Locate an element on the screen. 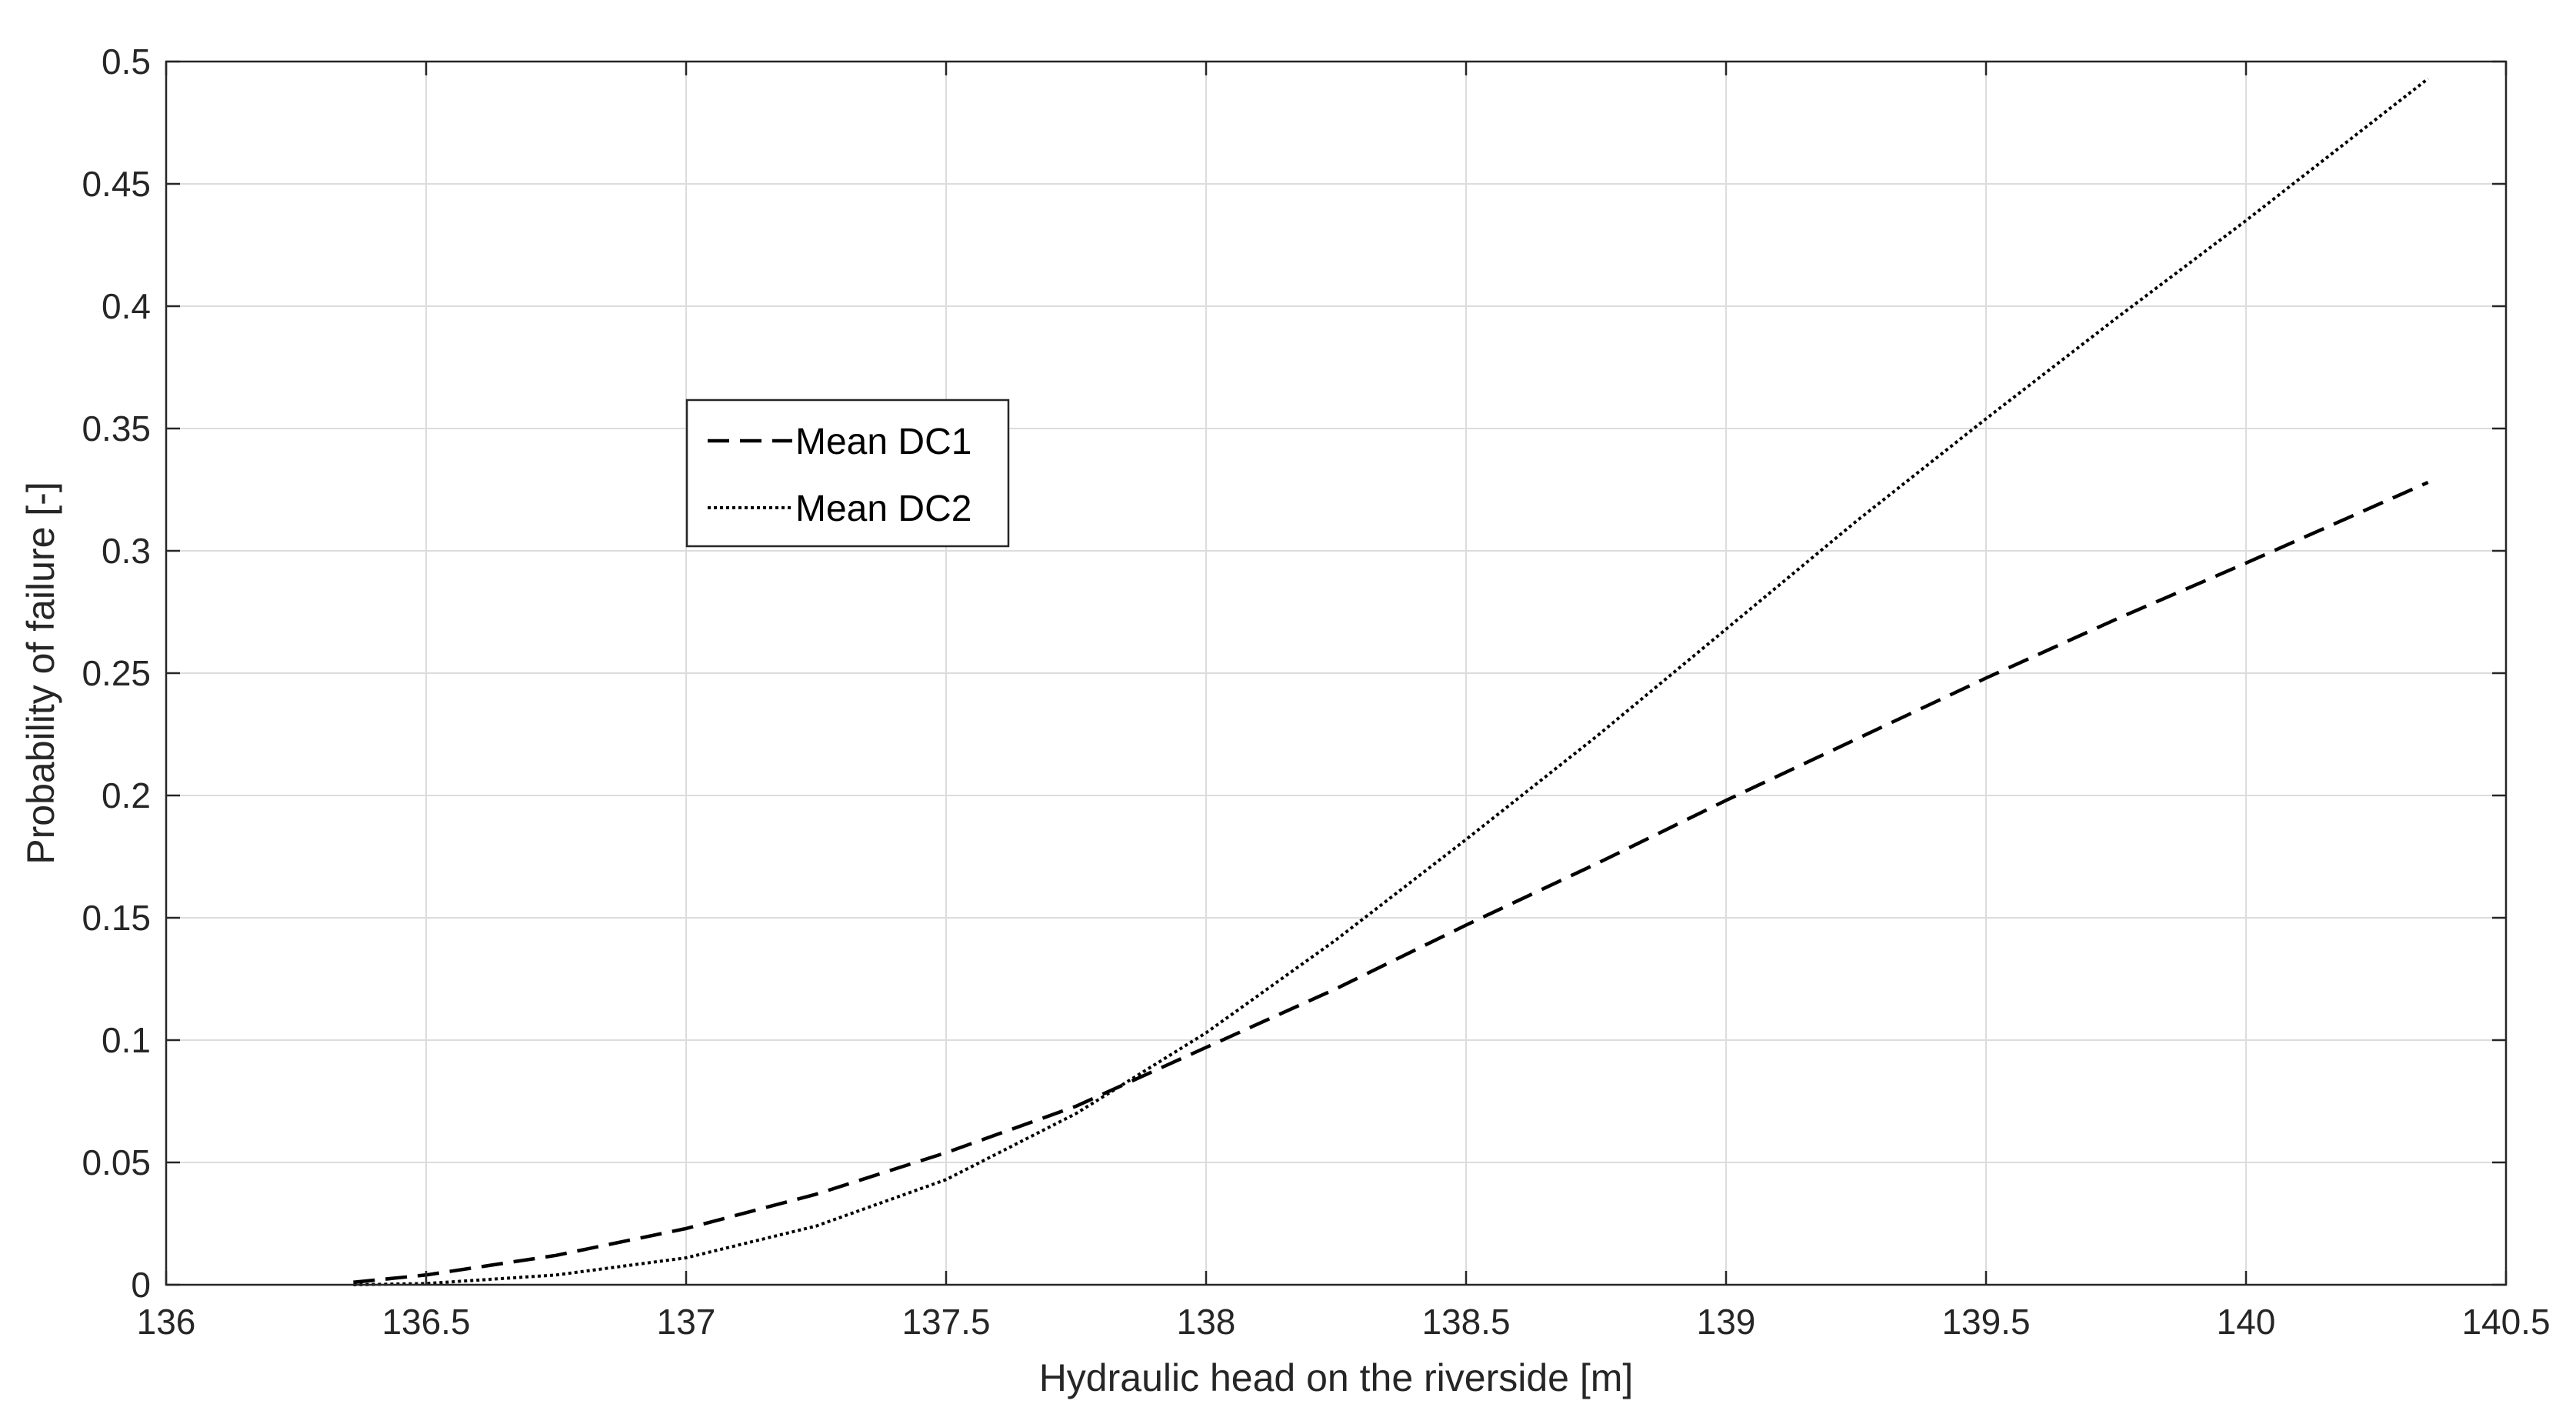  y-tick-label: 0.45 is located at coordinates (116, 184).